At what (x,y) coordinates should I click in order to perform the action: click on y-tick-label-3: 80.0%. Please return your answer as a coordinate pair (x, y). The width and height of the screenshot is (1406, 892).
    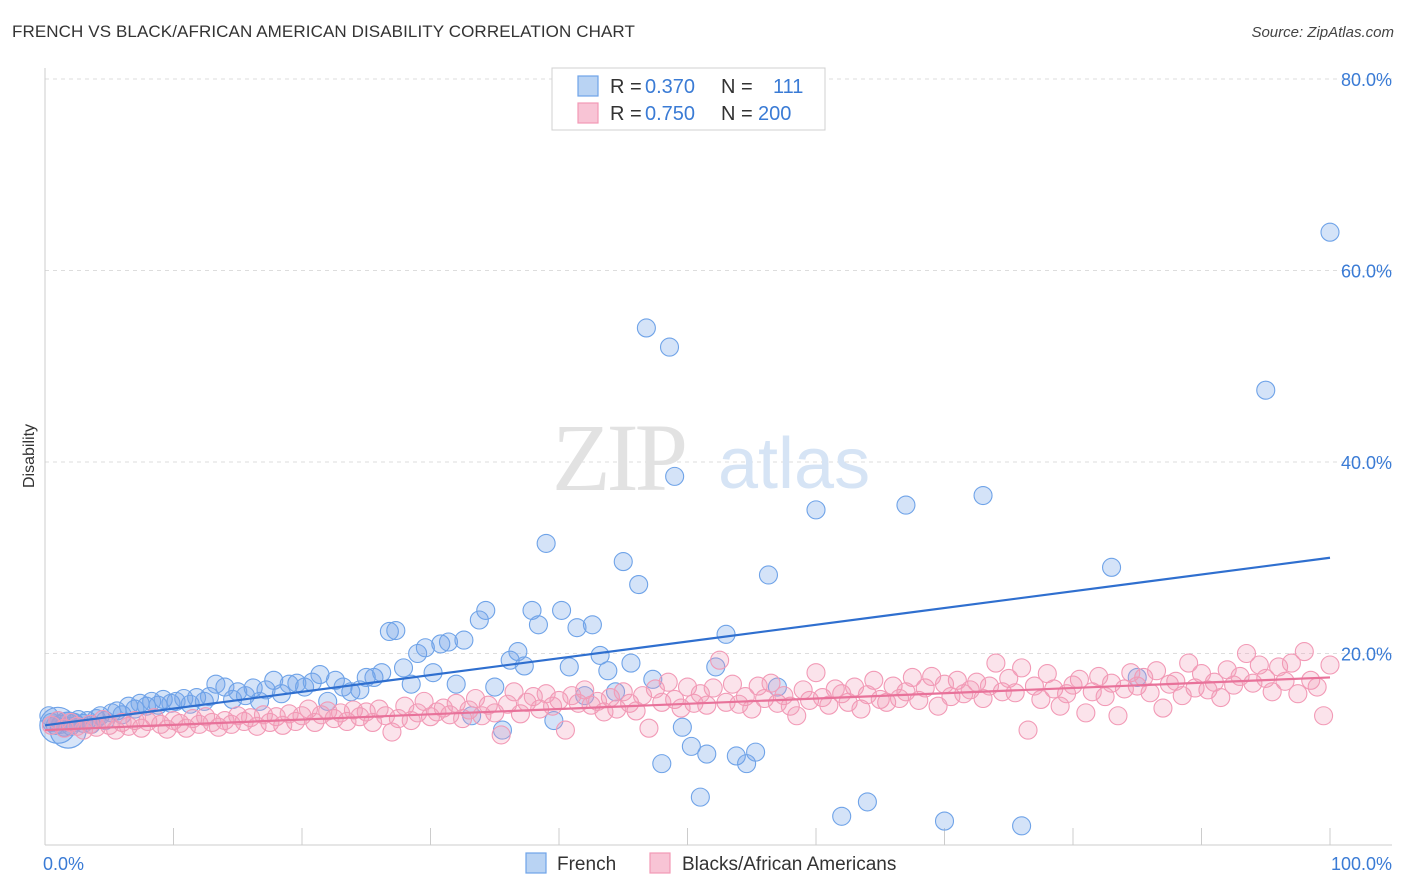
    Looking at the image, I should click on (1366, 80).